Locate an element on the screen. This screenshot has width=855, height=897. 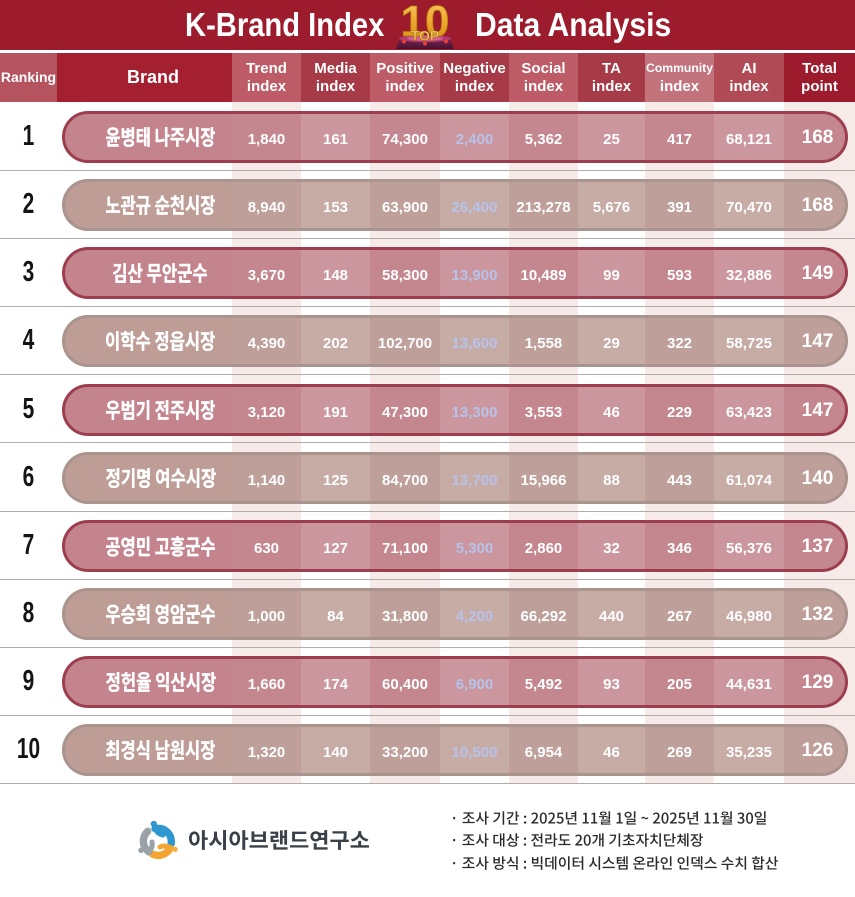
svg-text: 10 is located at coordinates (425, 23).